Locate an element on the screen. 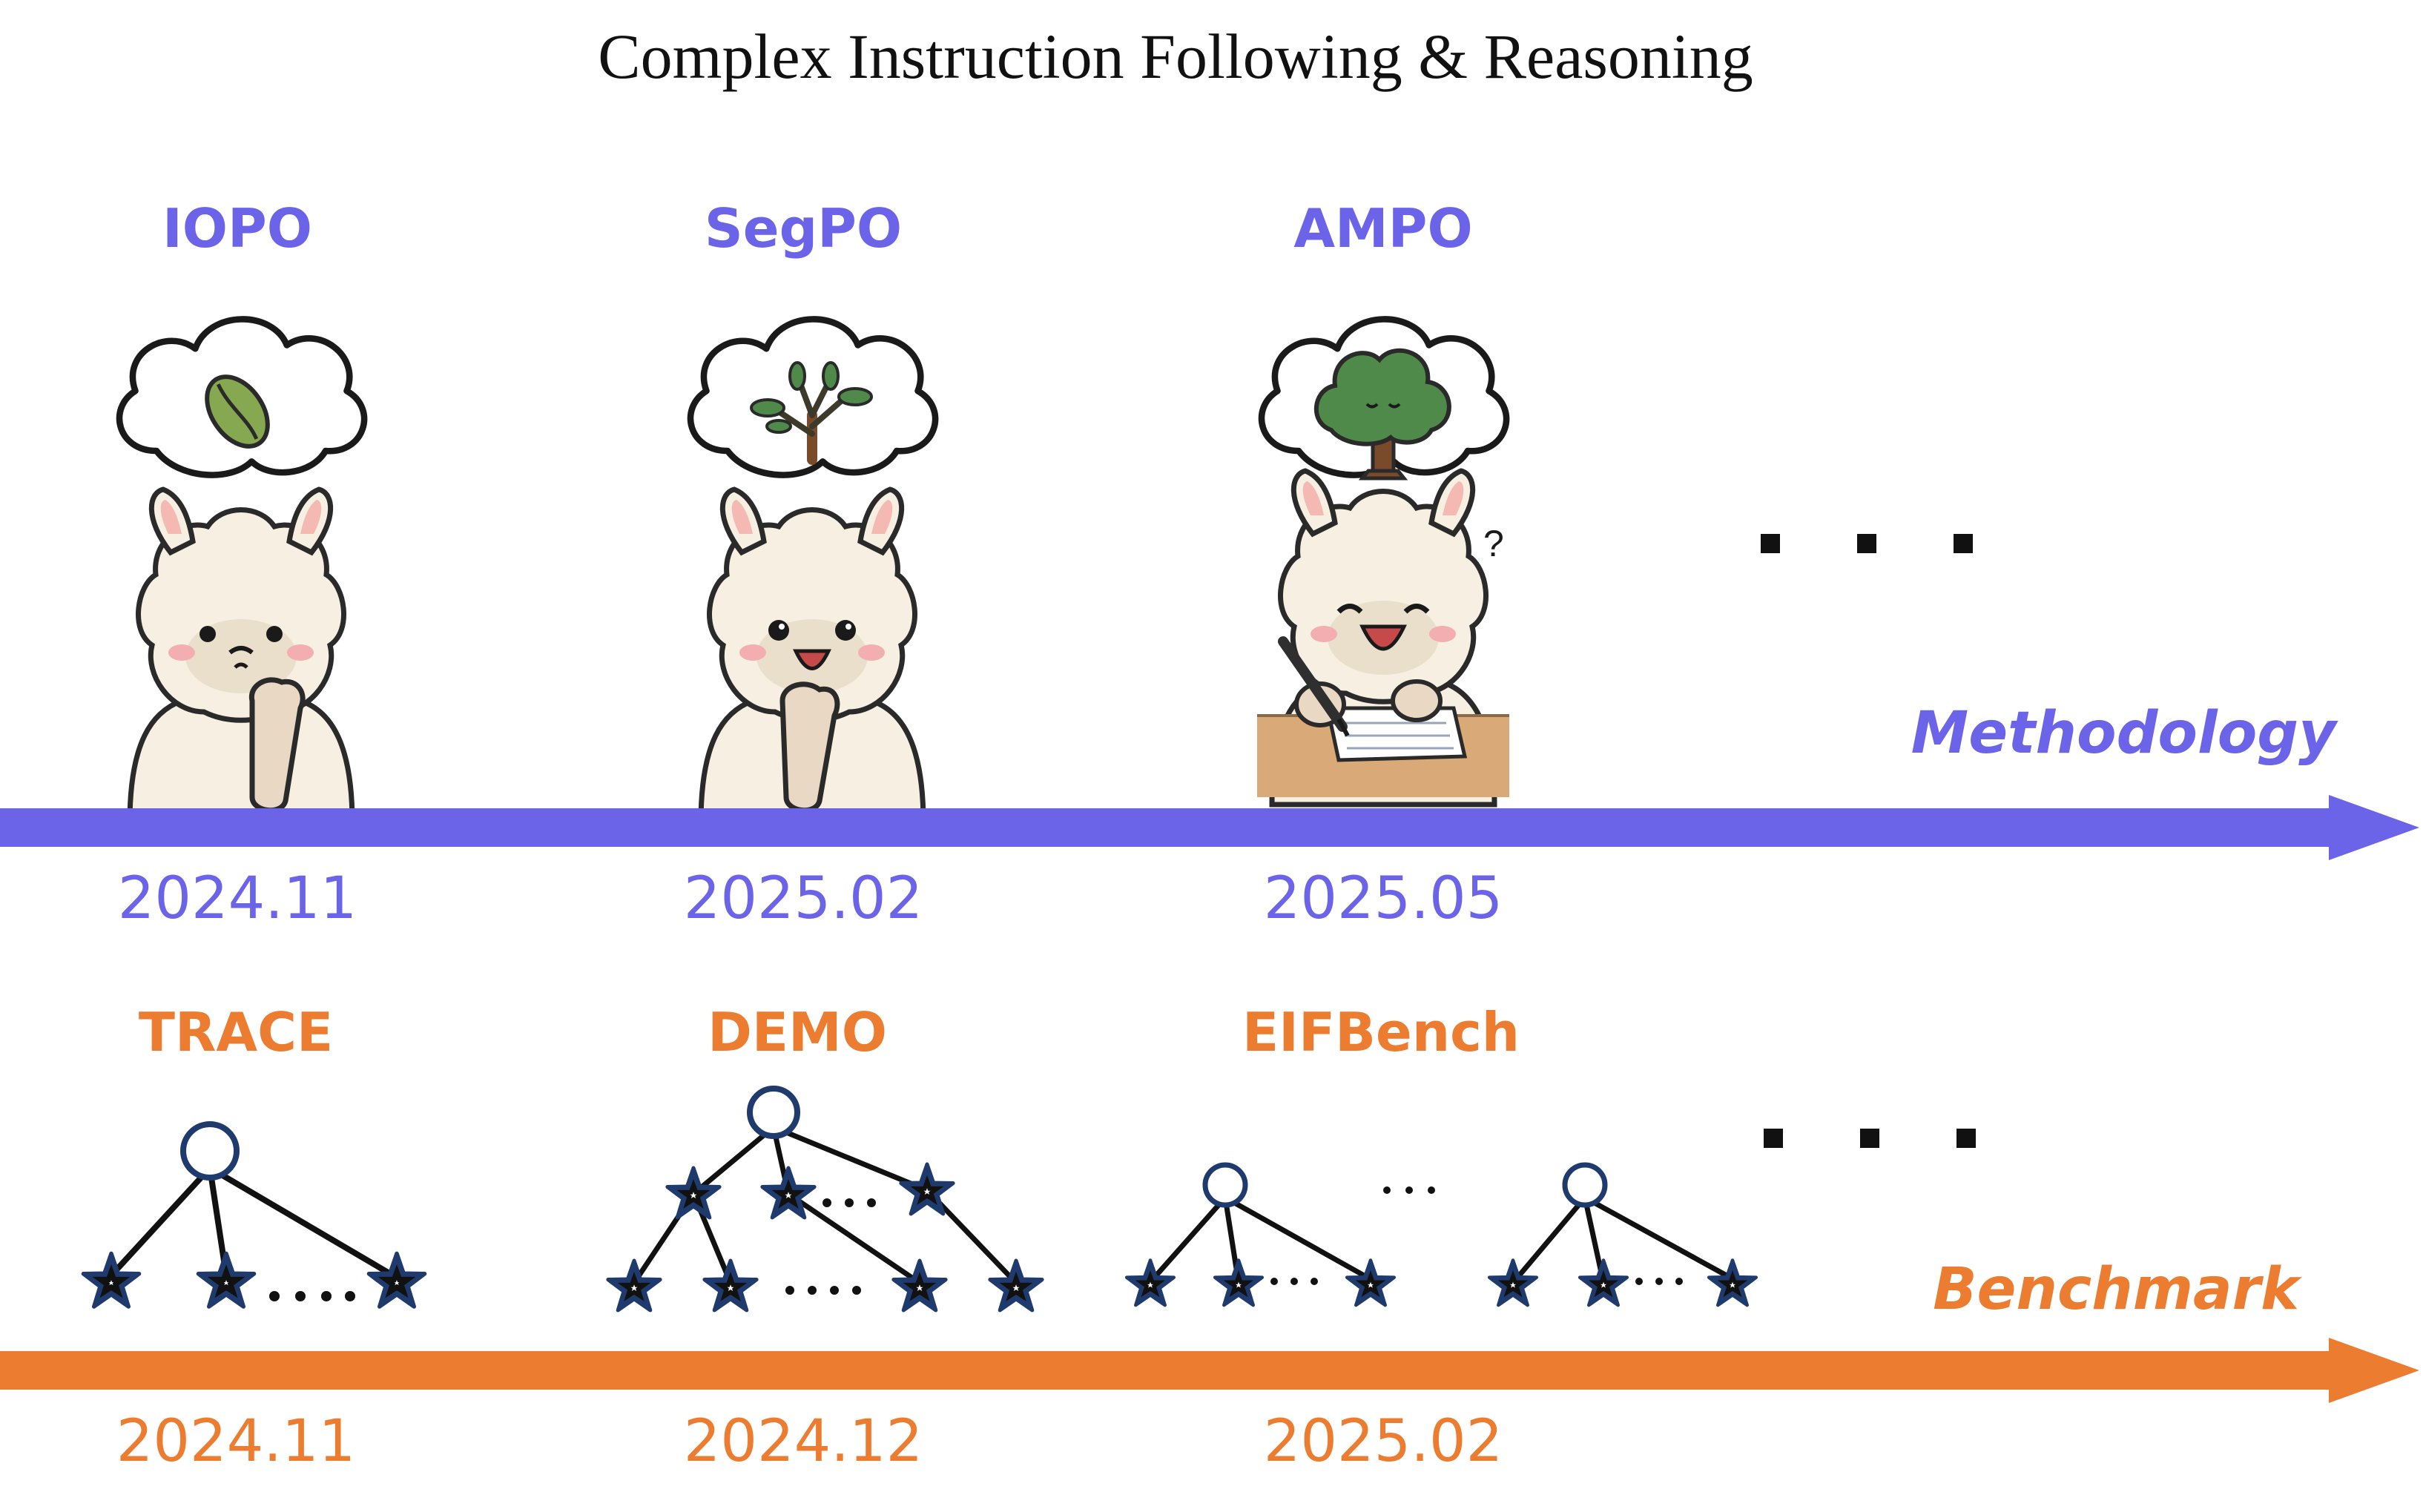  benchmark-axis-label: Benchmark is located at coordinates (2117, 1289).